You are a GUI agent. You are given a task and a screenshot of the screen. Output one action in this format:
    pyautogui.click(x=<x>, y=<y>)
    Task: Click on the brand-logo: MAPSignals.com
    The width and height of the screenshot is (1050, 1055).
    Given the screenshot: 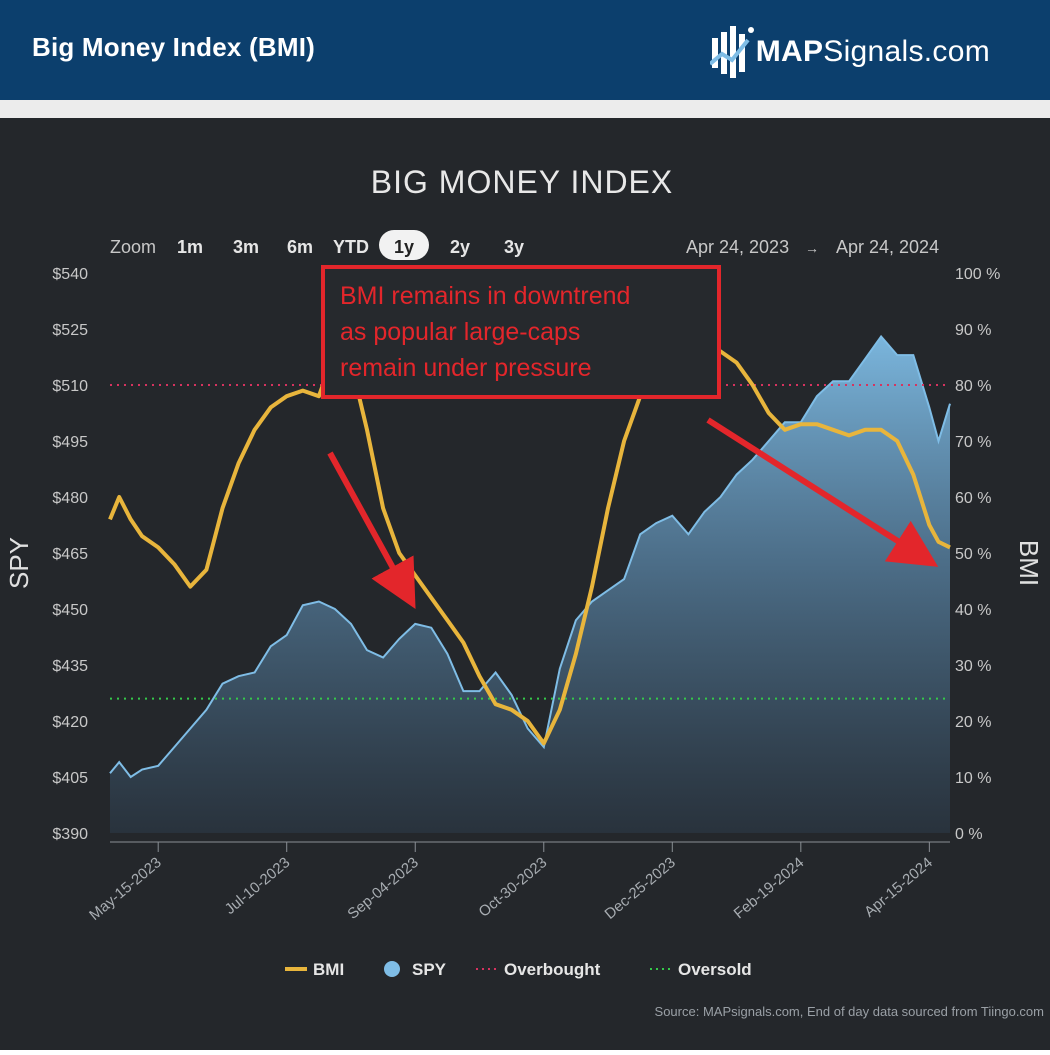 What is the action you would take?
    pyautogui.click(x=849, y=52)
    